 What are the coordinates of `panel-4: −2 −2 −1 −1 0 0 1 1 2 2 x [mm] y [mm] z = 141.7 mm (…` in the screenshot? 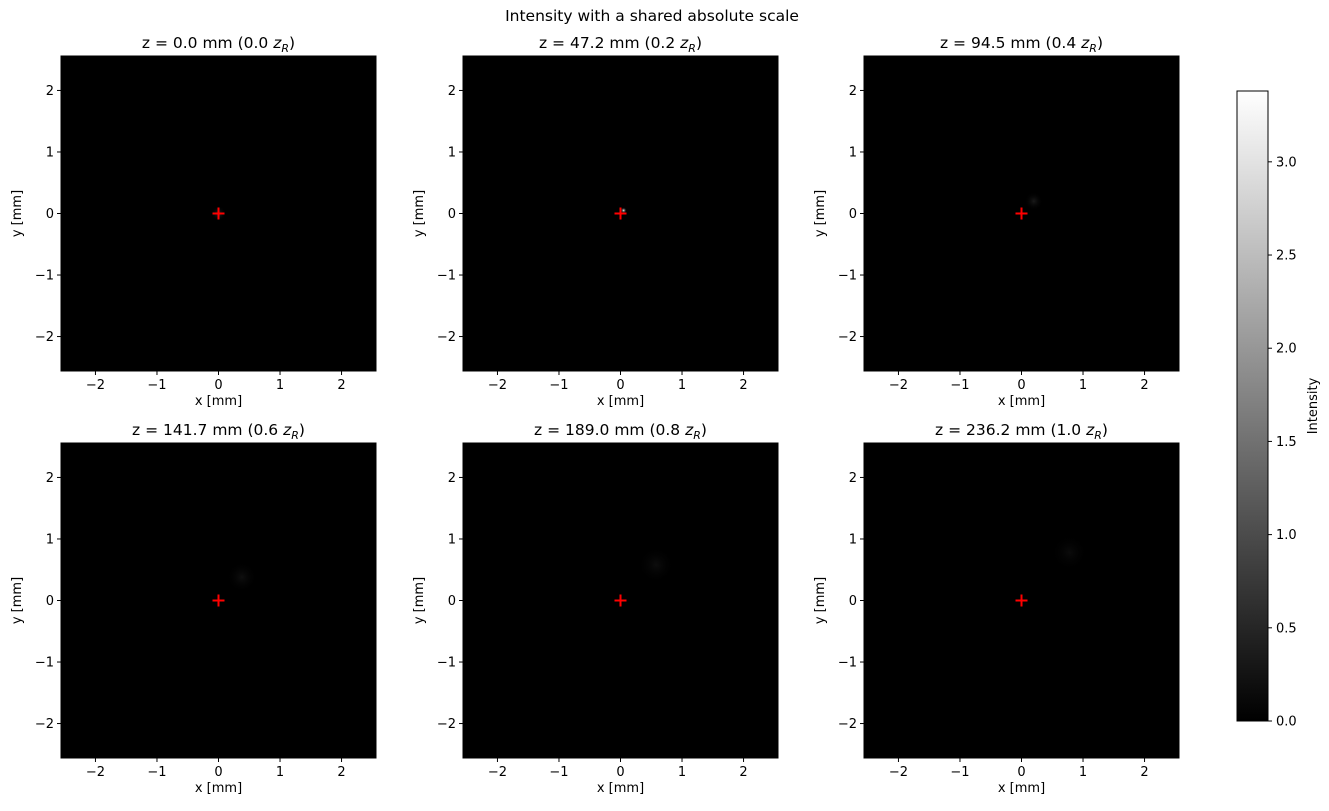 It's located at (193, 608).